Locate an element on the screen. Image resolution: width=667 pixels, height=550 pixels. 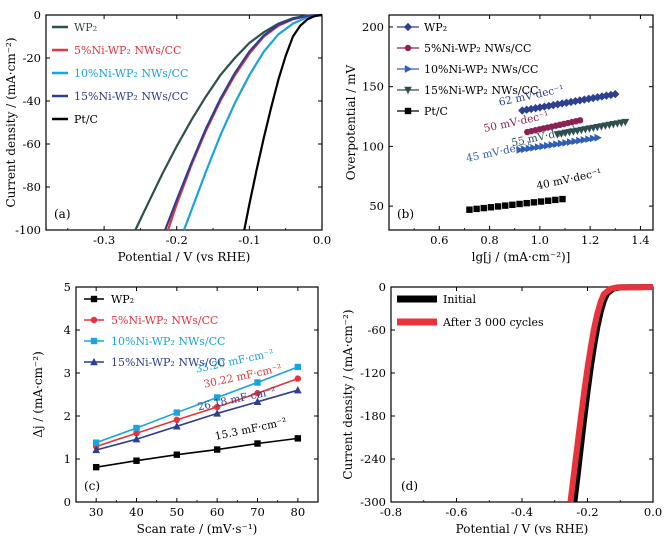
y-tick-label: 3 is located at coordinates (67, 373).